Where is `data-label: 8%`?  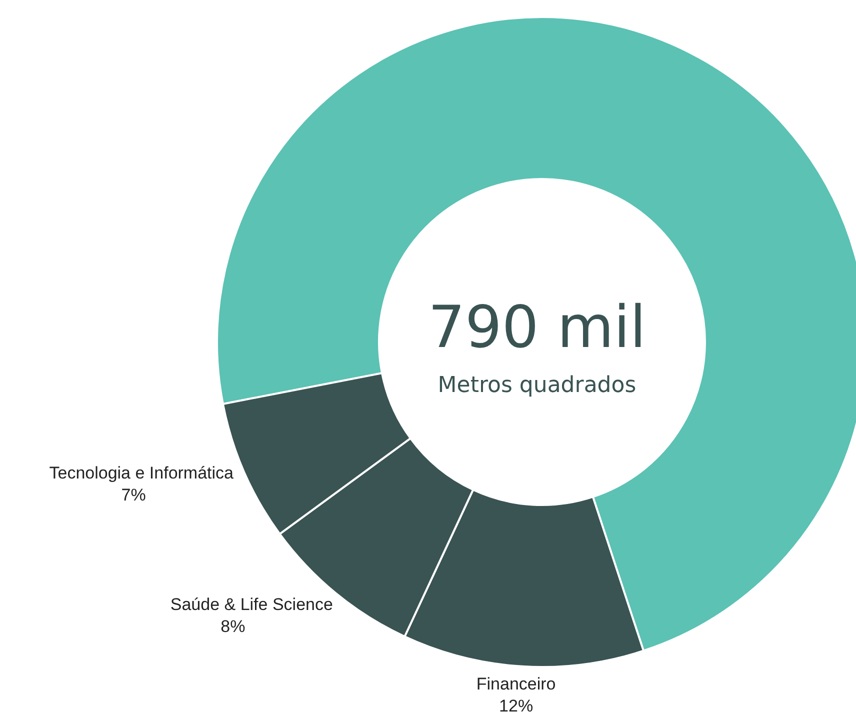
data-label: 8% is located at coordinates (233, 626).